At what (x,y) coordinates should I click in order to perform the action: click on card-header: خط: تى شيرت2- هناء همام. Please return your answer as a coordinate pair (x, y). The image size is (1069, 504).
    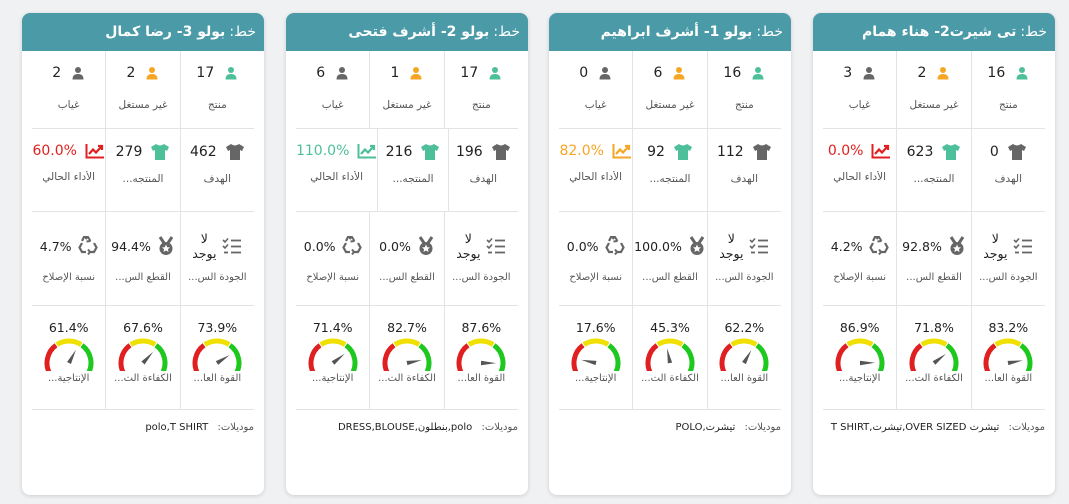
    Looking at the image, I should click on (934, 32).